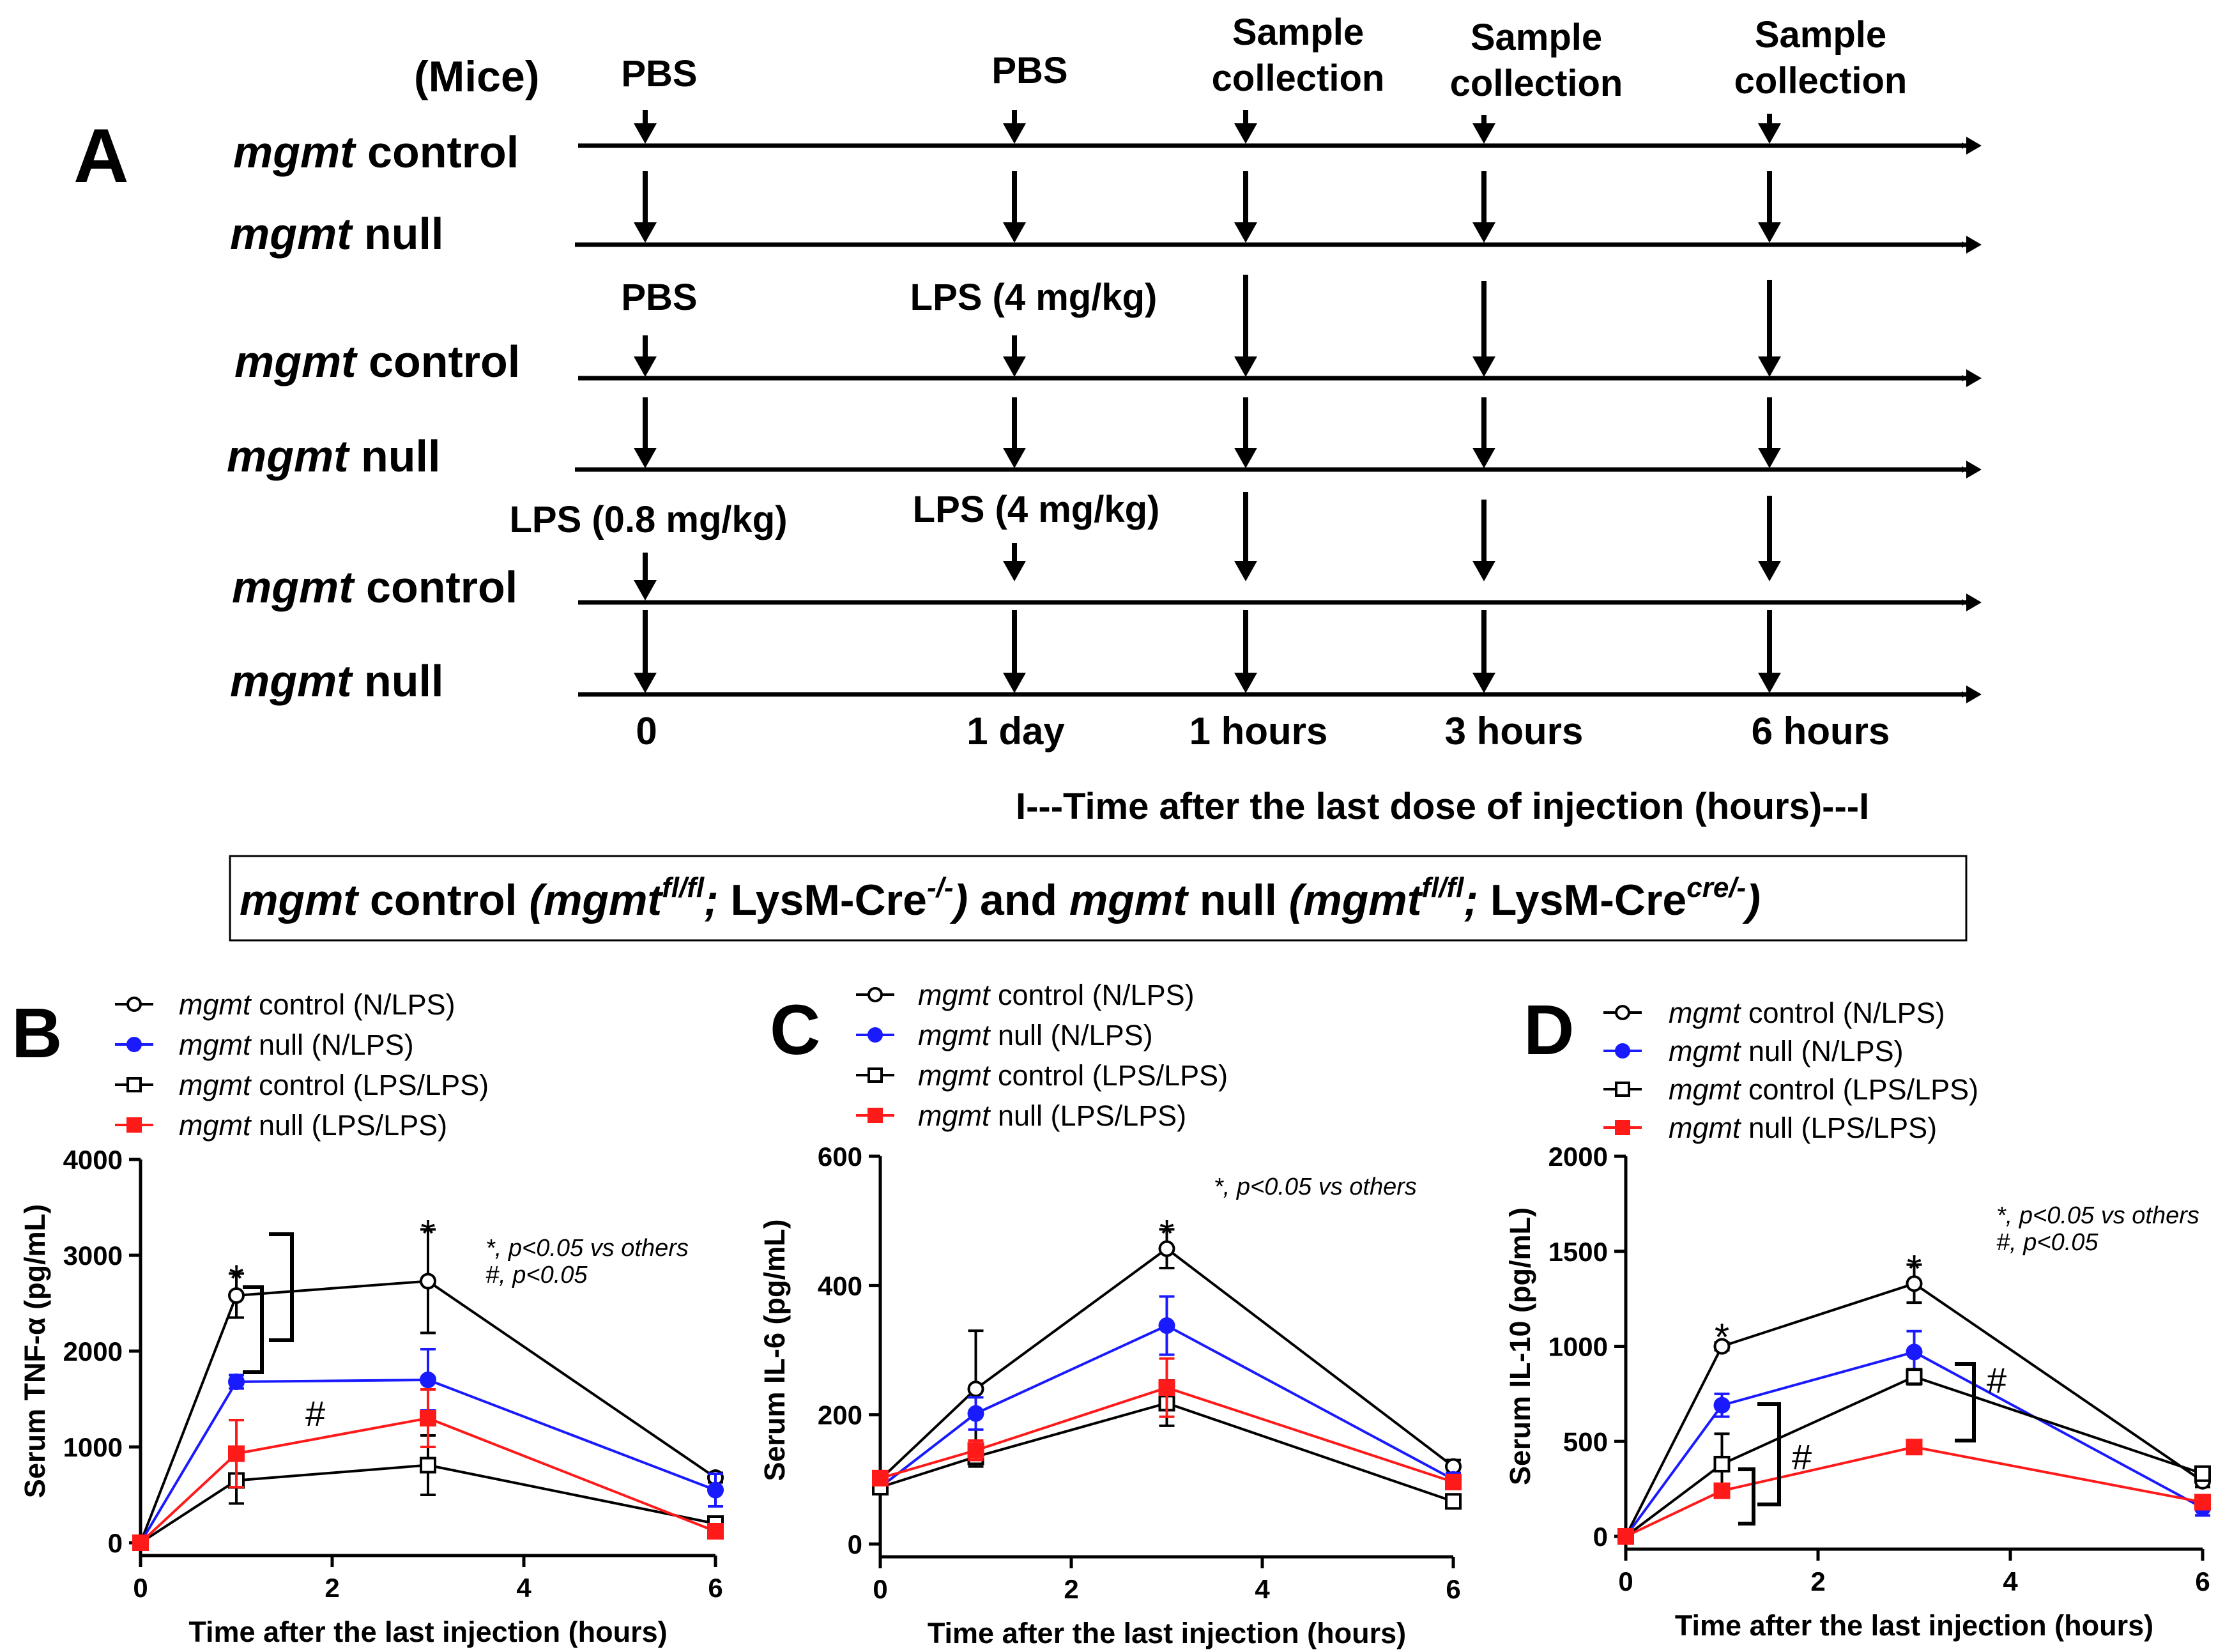 This screenshot has width=2232, height=1652. I want to click on arrow-b1-top-1-head, so click(1014, 133).